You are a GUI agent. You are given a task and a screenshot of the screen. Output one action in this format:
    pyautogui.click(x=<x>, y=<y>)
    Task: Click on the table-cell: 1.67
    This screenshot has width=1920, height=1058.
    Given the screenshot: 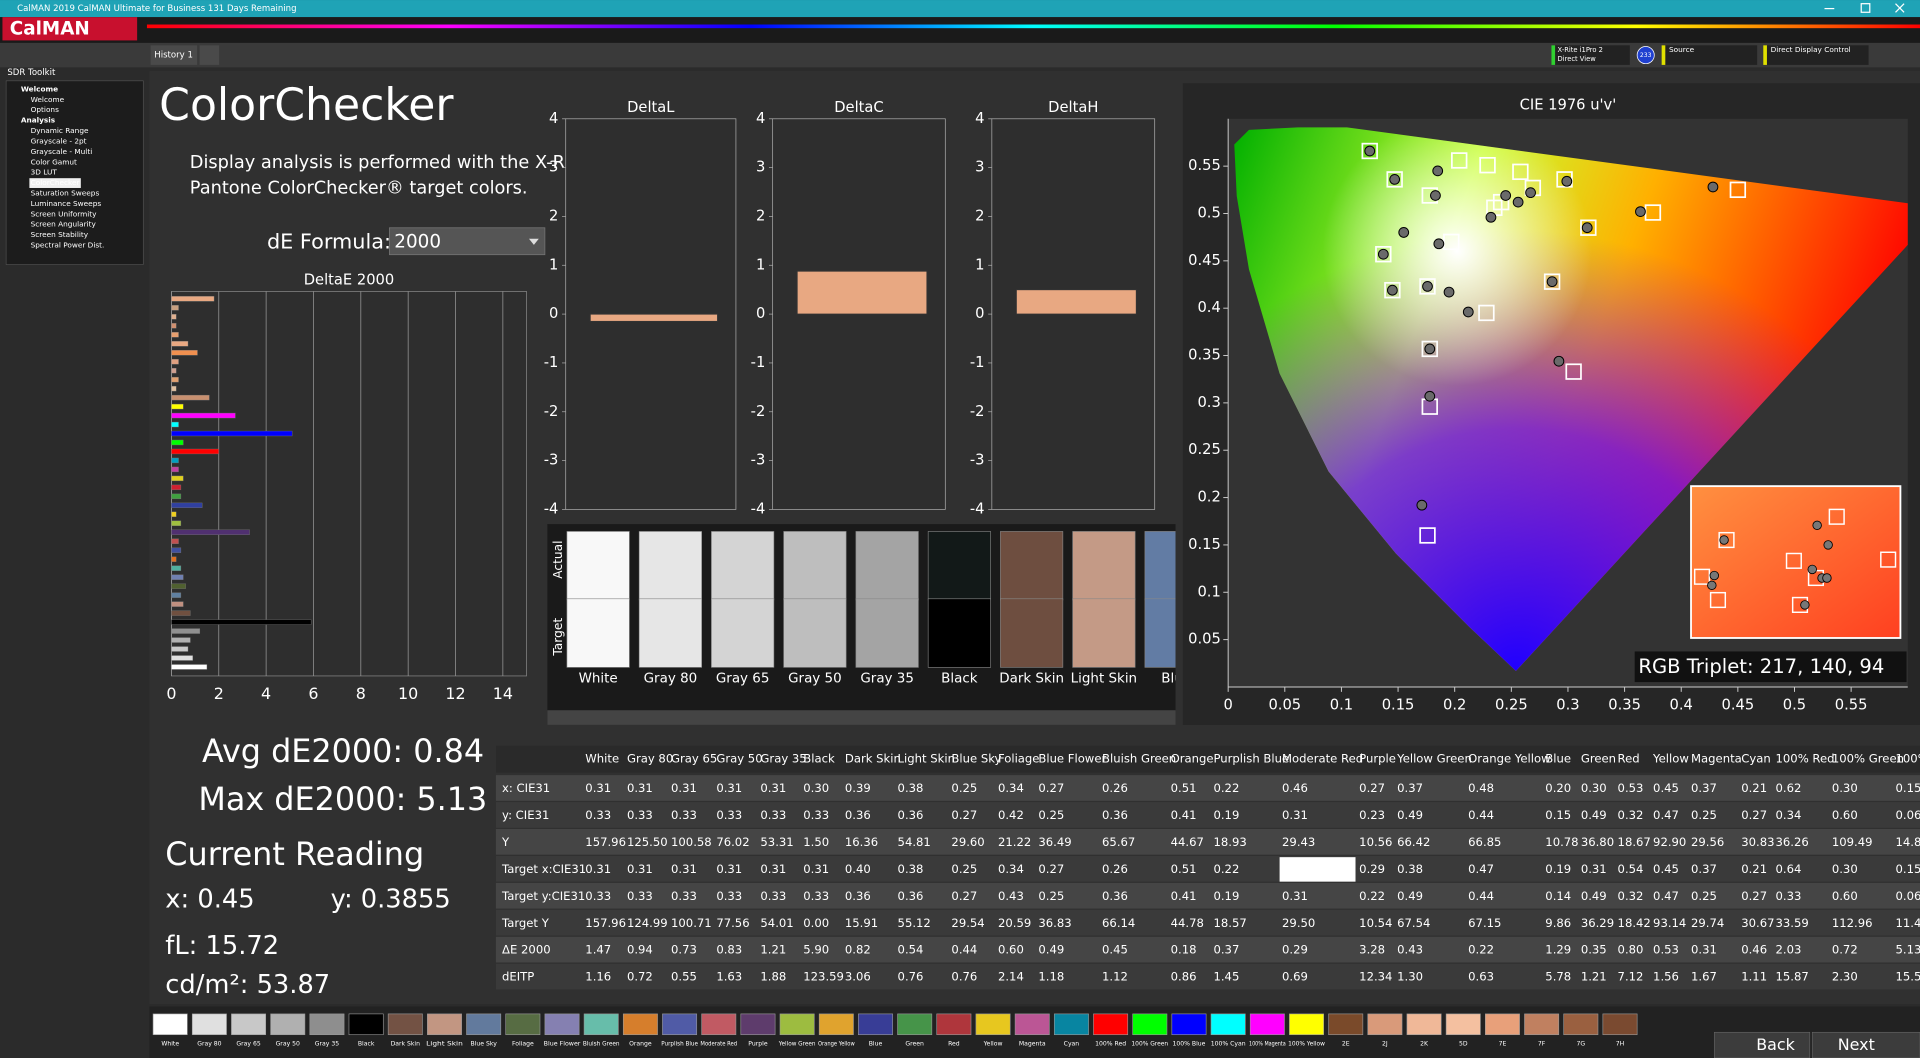 What is the action you would take?
    pyautogui.click(x=1704, y=977)
    